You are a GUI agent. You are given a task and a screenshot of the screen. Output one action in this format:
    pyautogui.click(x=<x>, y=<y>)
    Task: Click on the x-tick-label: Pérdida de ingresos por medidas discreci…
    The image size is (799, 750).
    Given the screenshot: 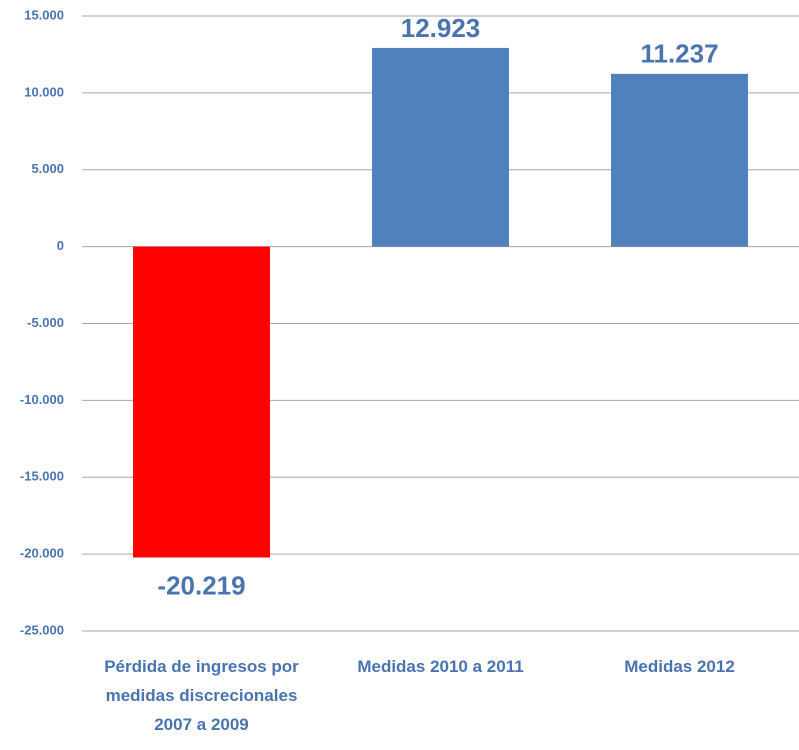 What is the action you would take?
    pyautogui.click(x=201, y=695)
    